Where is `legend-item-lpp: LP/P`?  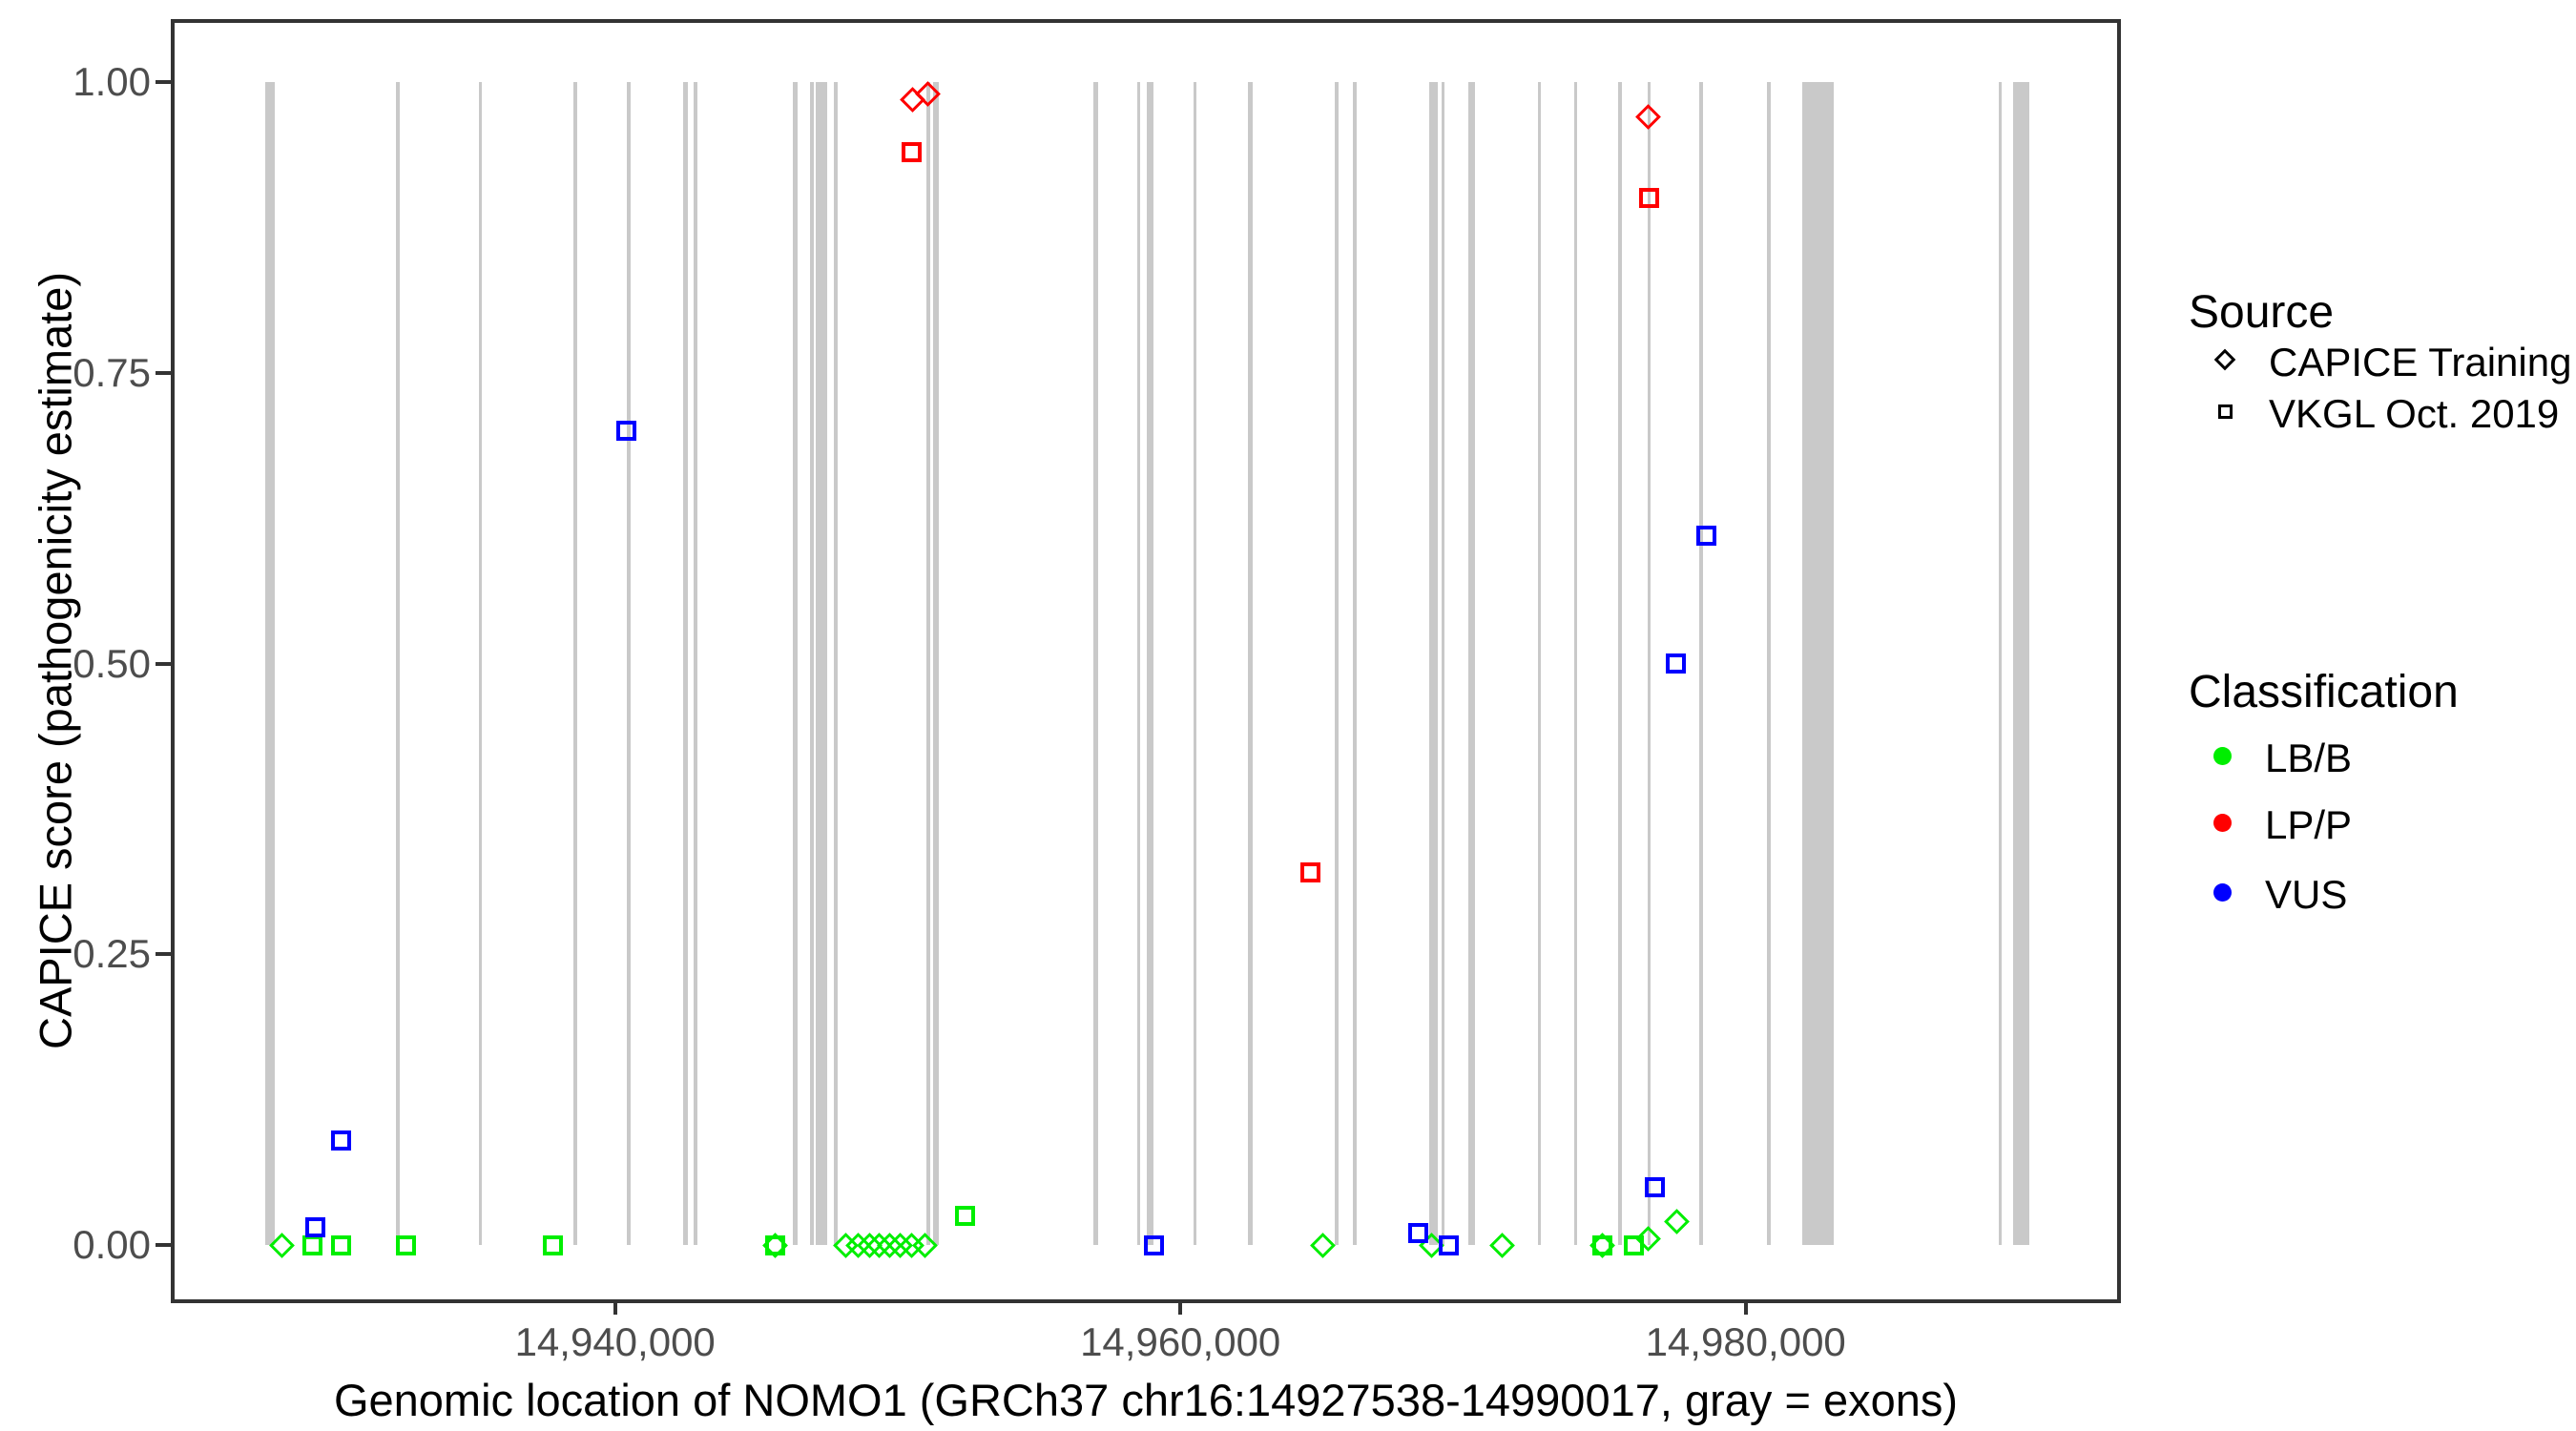 legend-item-lpp: LP/P is located at coordinates (2309, 824).